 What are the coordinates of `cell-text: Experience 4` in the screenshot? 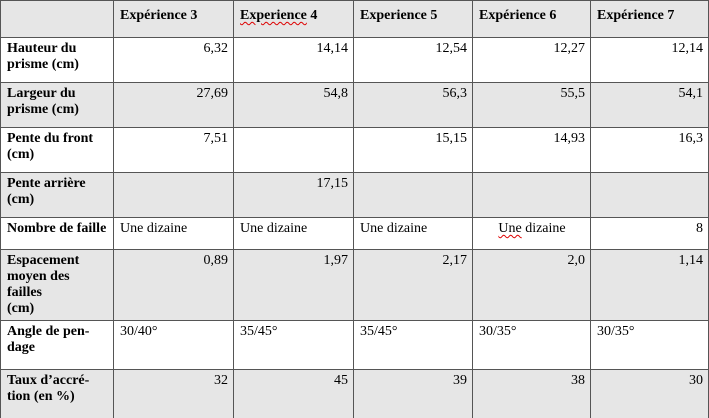 It's located at (279, 15).